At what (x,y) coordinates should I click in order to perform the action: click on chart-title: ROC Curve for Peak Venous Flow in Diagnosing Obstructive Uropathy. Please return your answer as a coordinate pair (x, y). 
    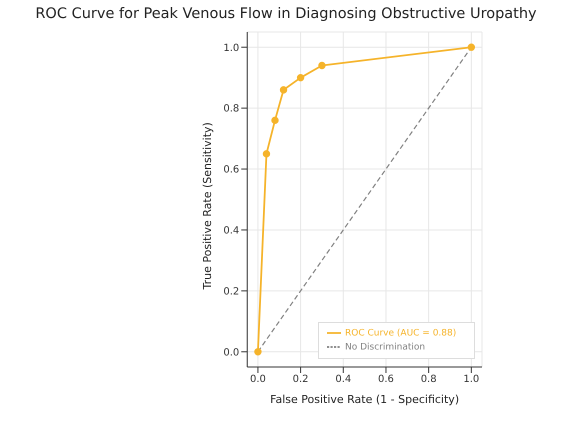
    Looking at the image, I should click on (286, 14).